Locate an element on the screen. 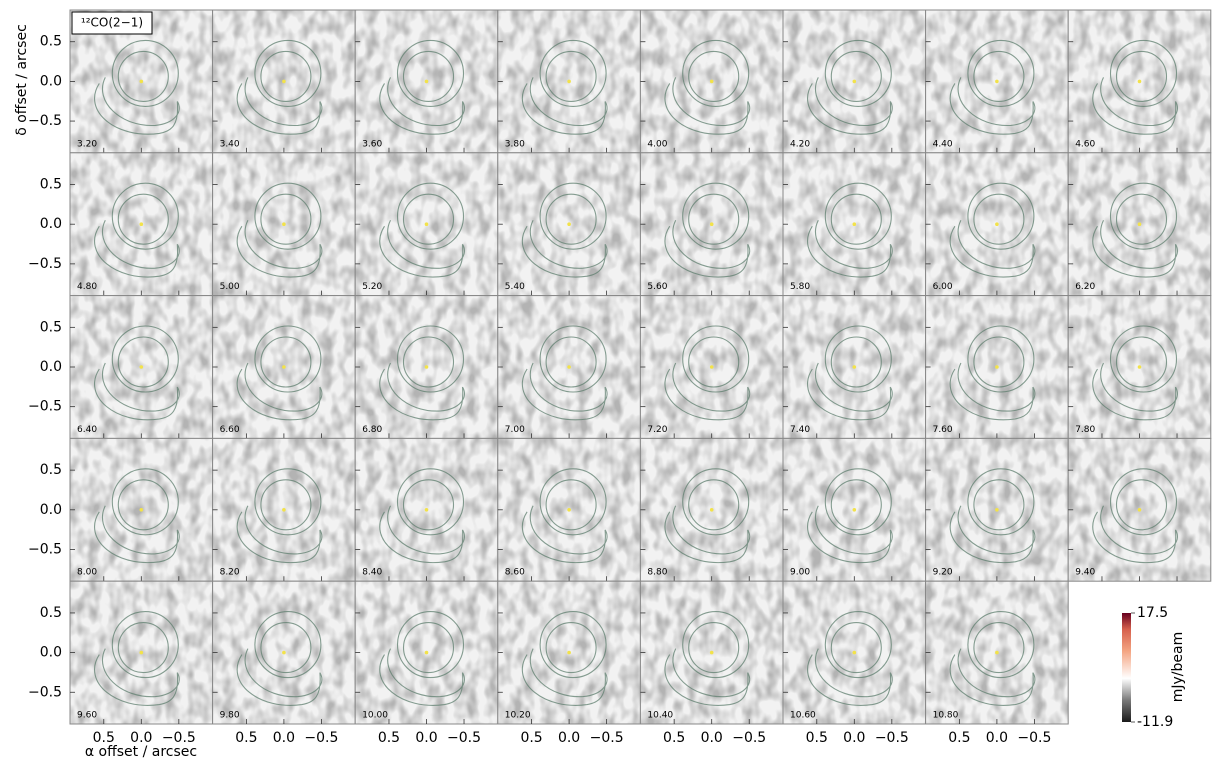 Image resolution: width=1214 pixels, height=762 pixels. channel-panel: 4.20 is located at coordinates (854, 81).